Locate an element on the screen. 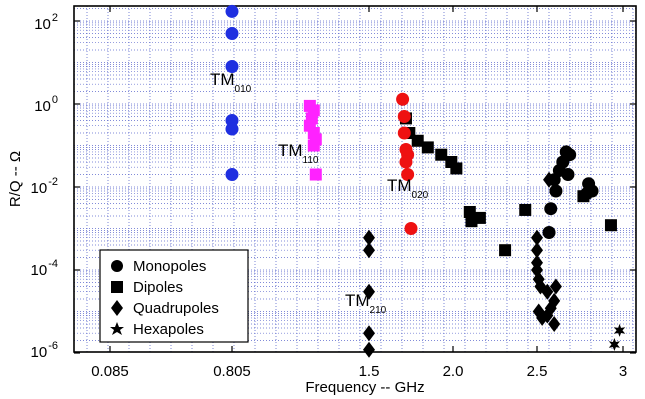 The height and width of the screenshot is (399, 645). legend: Monopoles Dipoles Quadrupoles Hexapoles is located at coordinates (174, 296).